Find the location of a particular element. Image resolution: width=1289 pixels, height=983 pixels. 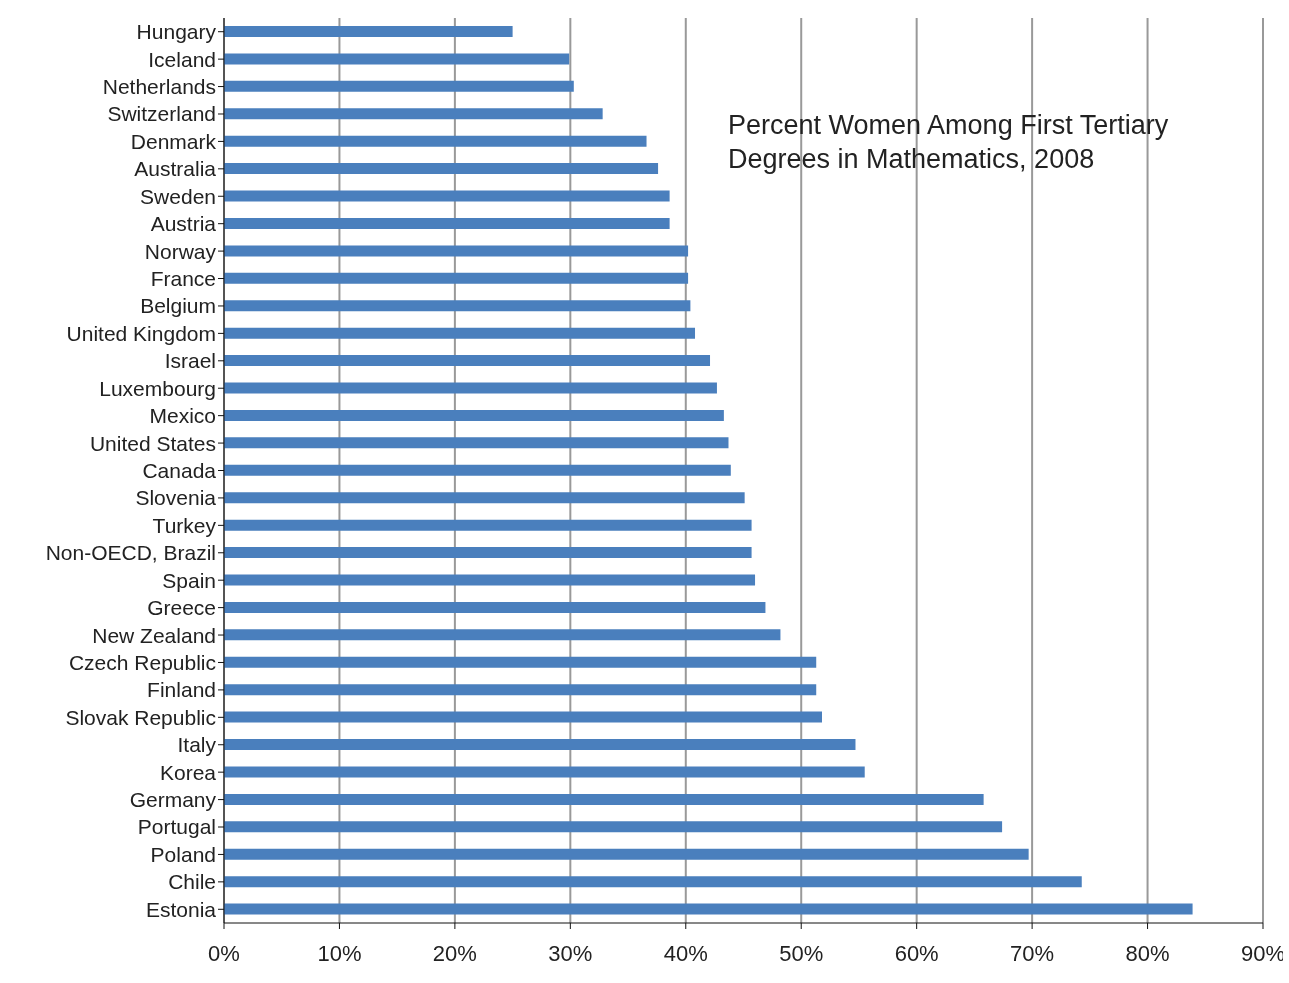

y-tick-label: Non-OECD, Brazil is located at coordinates (130, 553).